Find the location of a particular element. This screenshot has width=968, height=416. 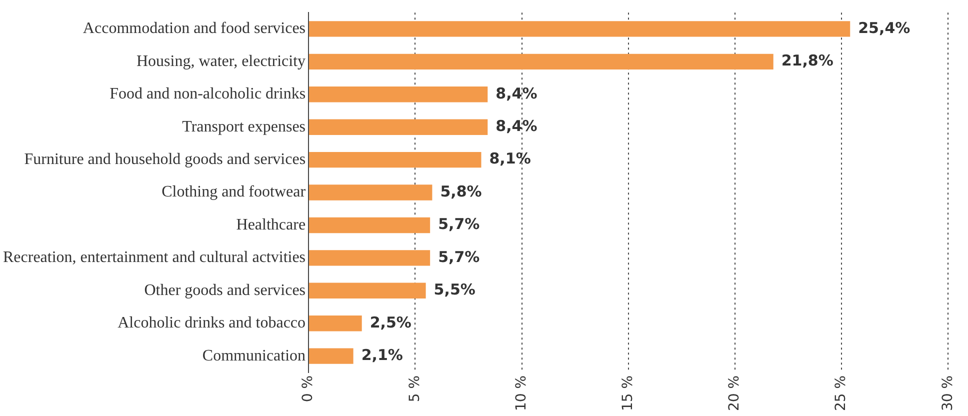

x-tick-label: 20 % is located at coordinates (734, 393).